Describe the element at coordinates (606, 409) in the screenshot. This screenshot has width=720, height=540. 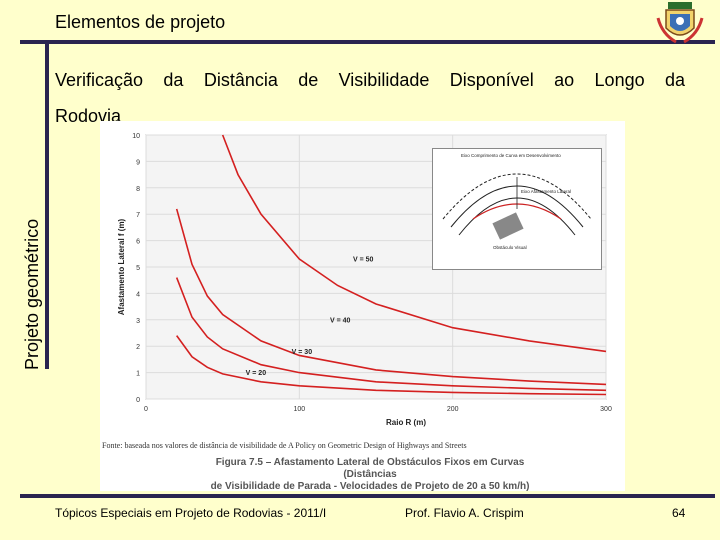
I see `x-tick-label: 300` at that location.